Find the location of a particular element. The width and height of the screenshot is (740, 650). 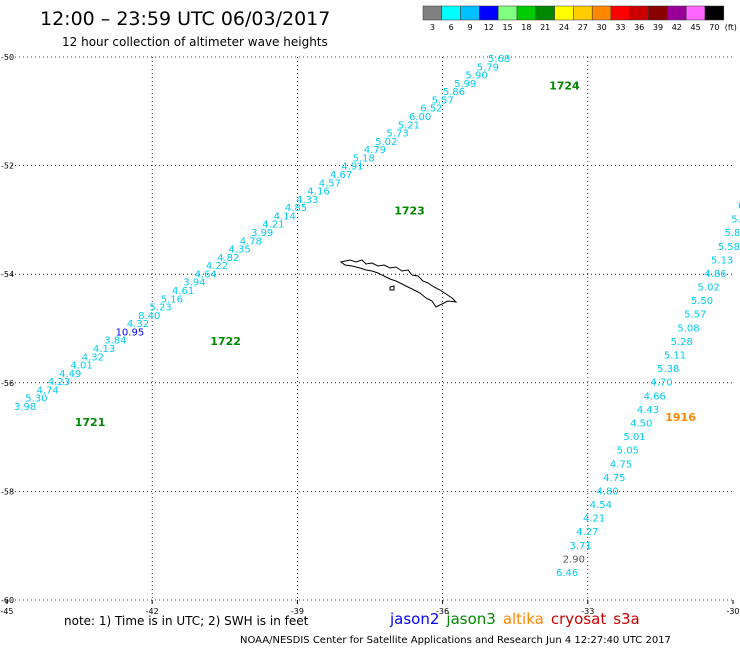

satellite-legend-jason3: jason3 is located at coordinates (471, 619).